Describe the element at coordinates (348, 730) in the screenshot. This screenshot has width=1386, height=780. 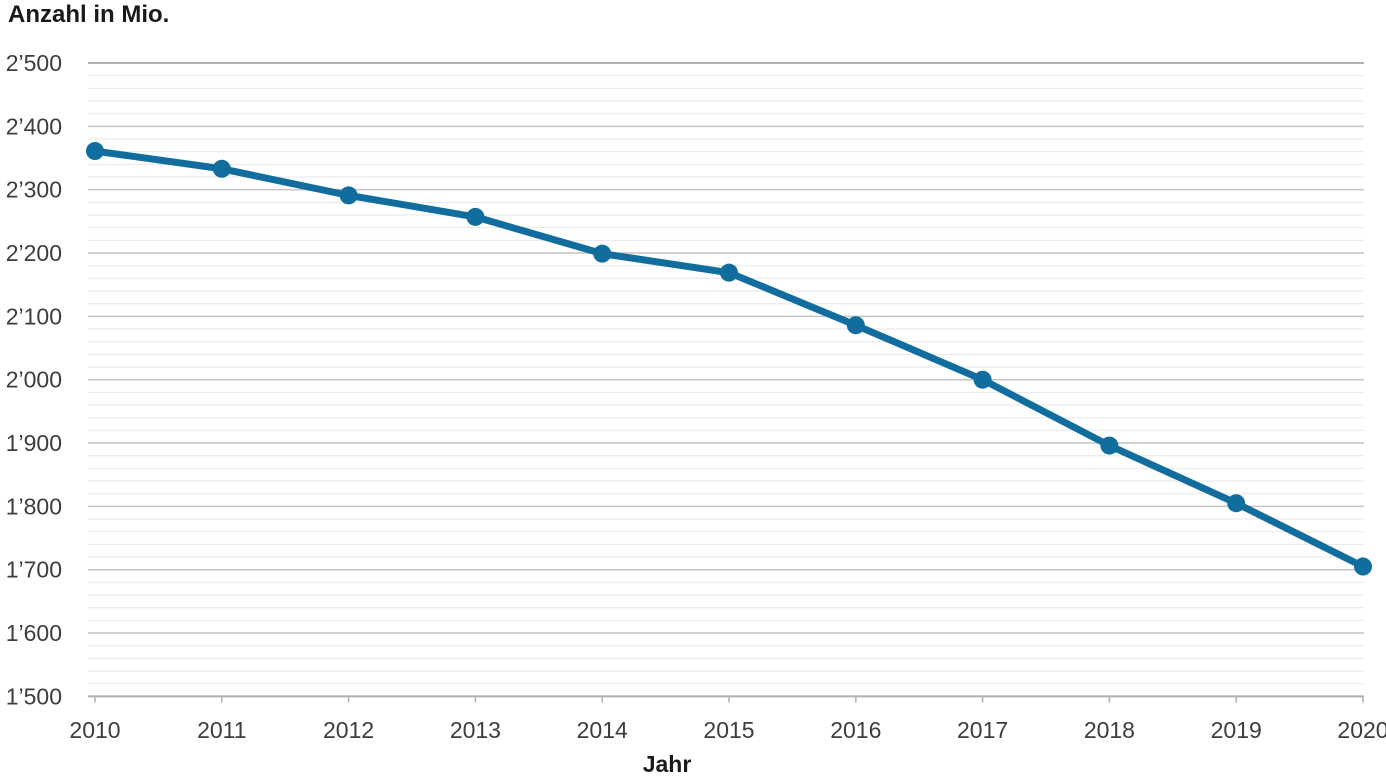
I see `x-tick-label: 2012` at that location.